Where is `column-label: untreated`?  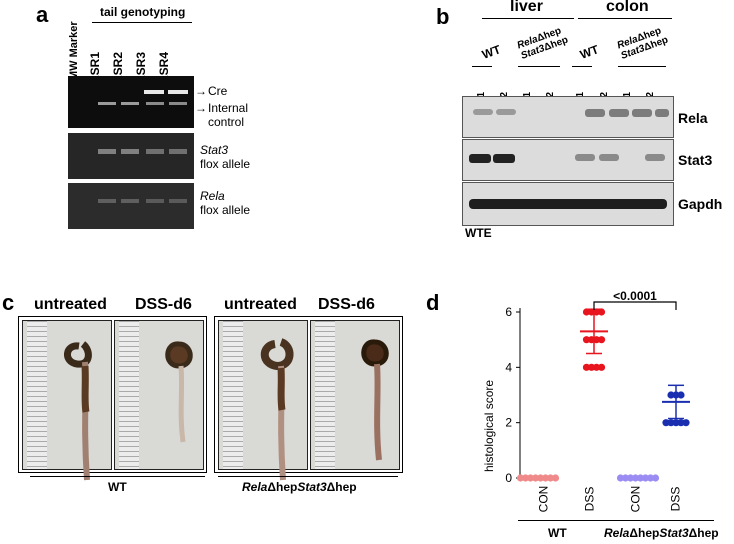
column-label: untreated is located at coordinates (260, 304).